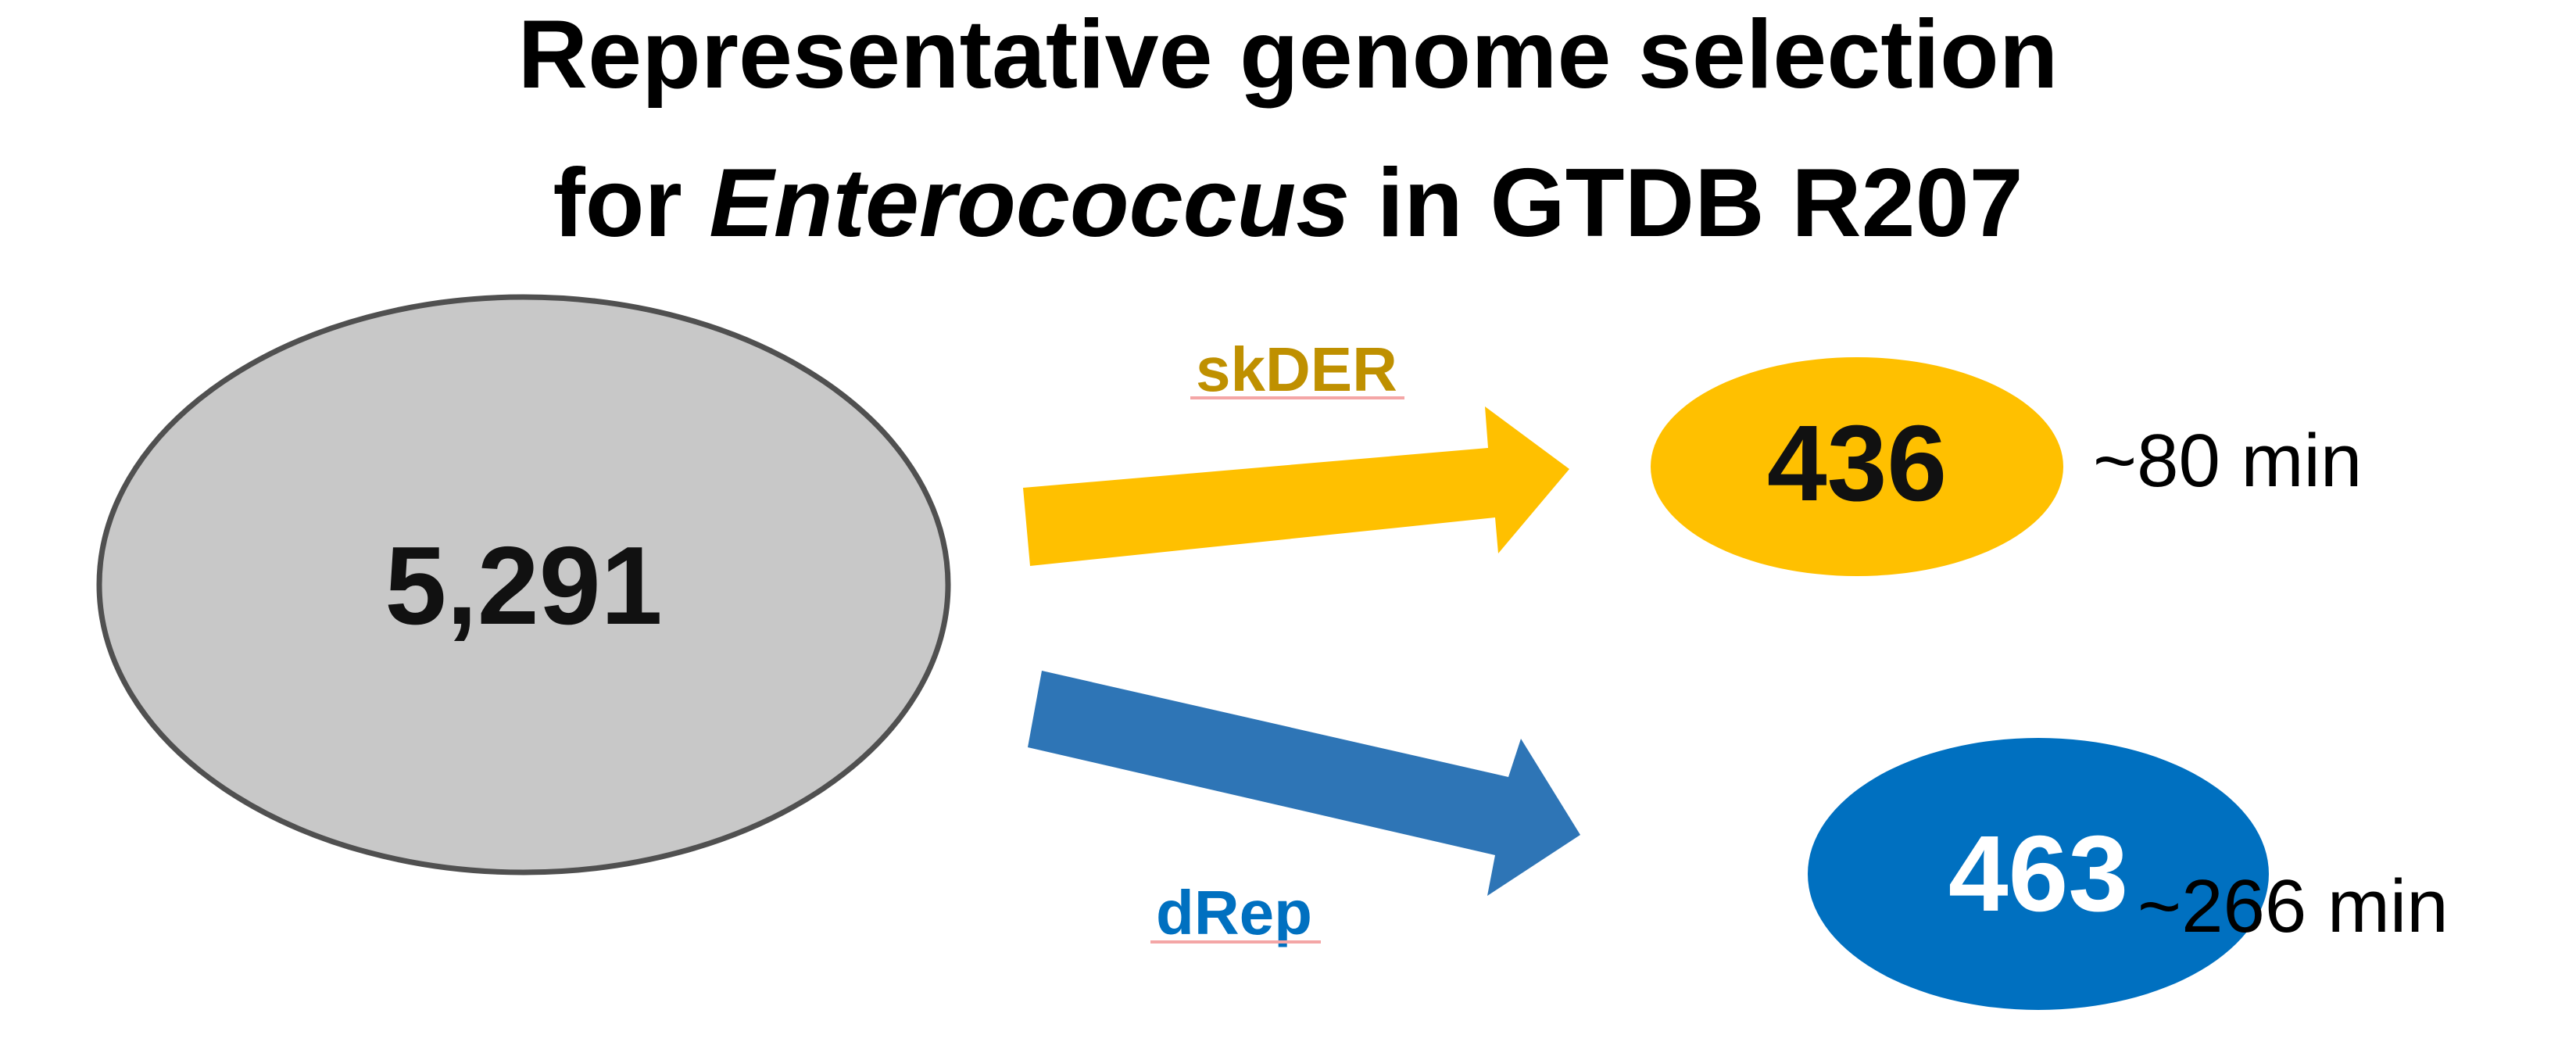 The height and width of the screenshot is (1042, 2576). Describe the element at coordinates (2227, 461) in the screenshot. I see `skder-runtime: ~80 min` at that location.